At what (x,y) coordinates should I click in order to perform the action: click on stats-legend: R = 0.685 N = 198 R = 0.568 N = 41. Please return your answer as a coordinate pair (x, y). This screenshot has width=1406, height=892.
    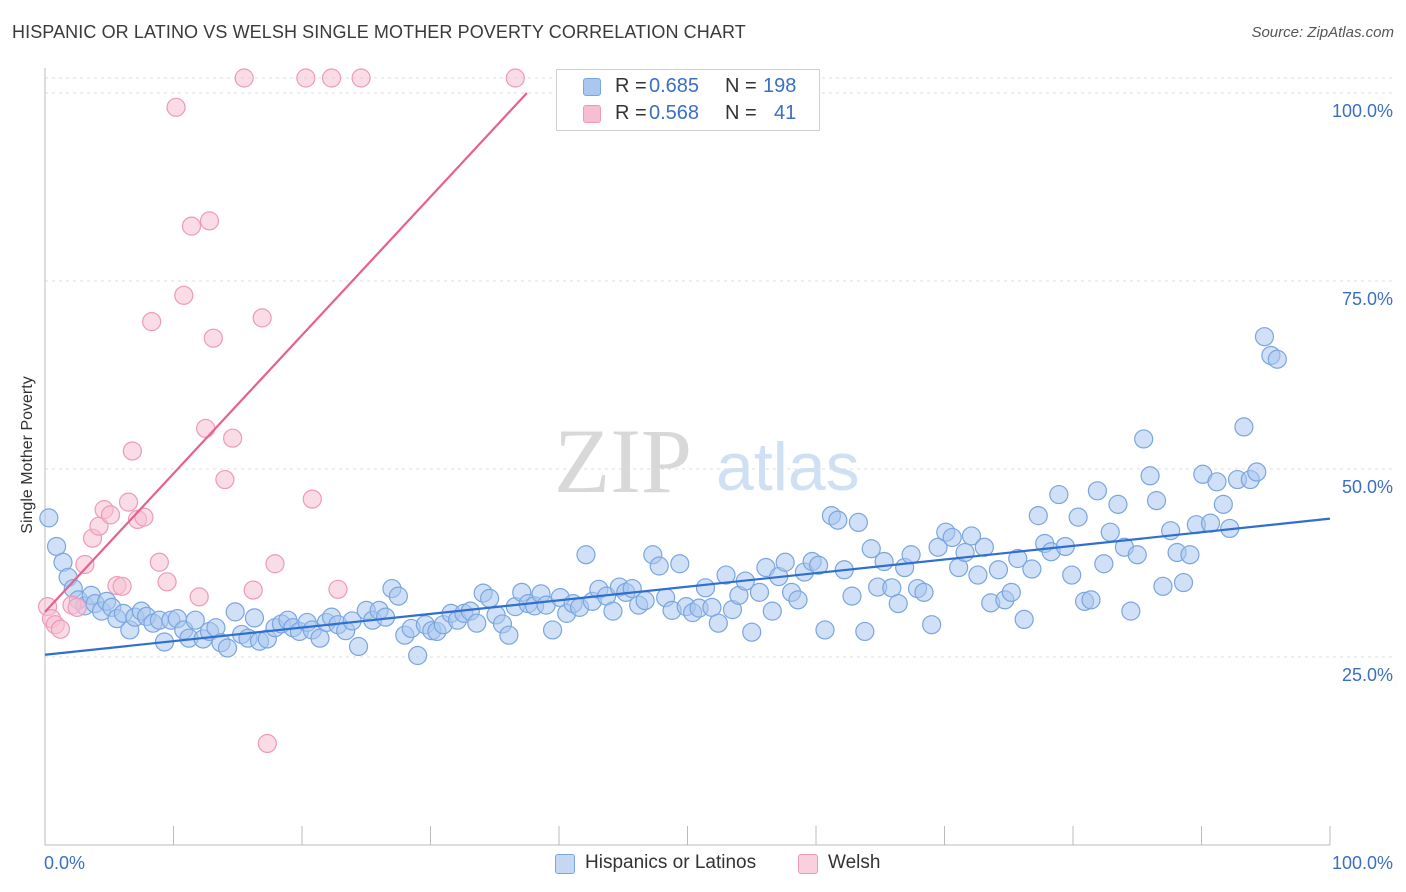
    Looking at the image, I should click on (688, 100).